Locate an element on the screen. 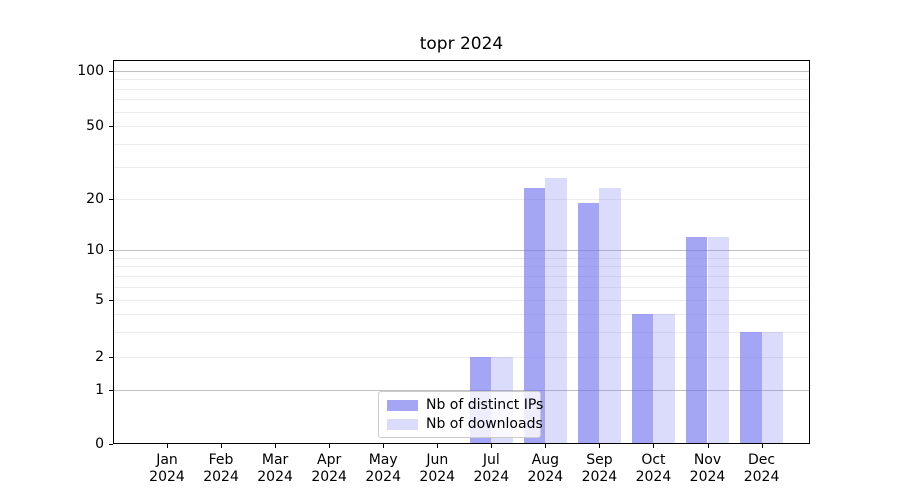 This screenshot has height=500, width=900. x-tick-label-feb: Feb 2024 is located at coordinates (221, 468).